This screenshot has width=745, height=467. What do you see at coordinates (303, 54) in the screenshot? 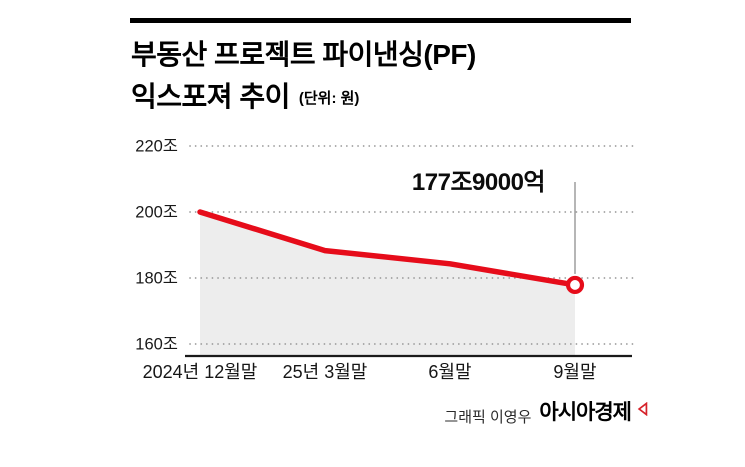
I see `chart-title-line1: 부동산 프로젝트 파이낸싱(PF)` at bounding box center [303, 54].